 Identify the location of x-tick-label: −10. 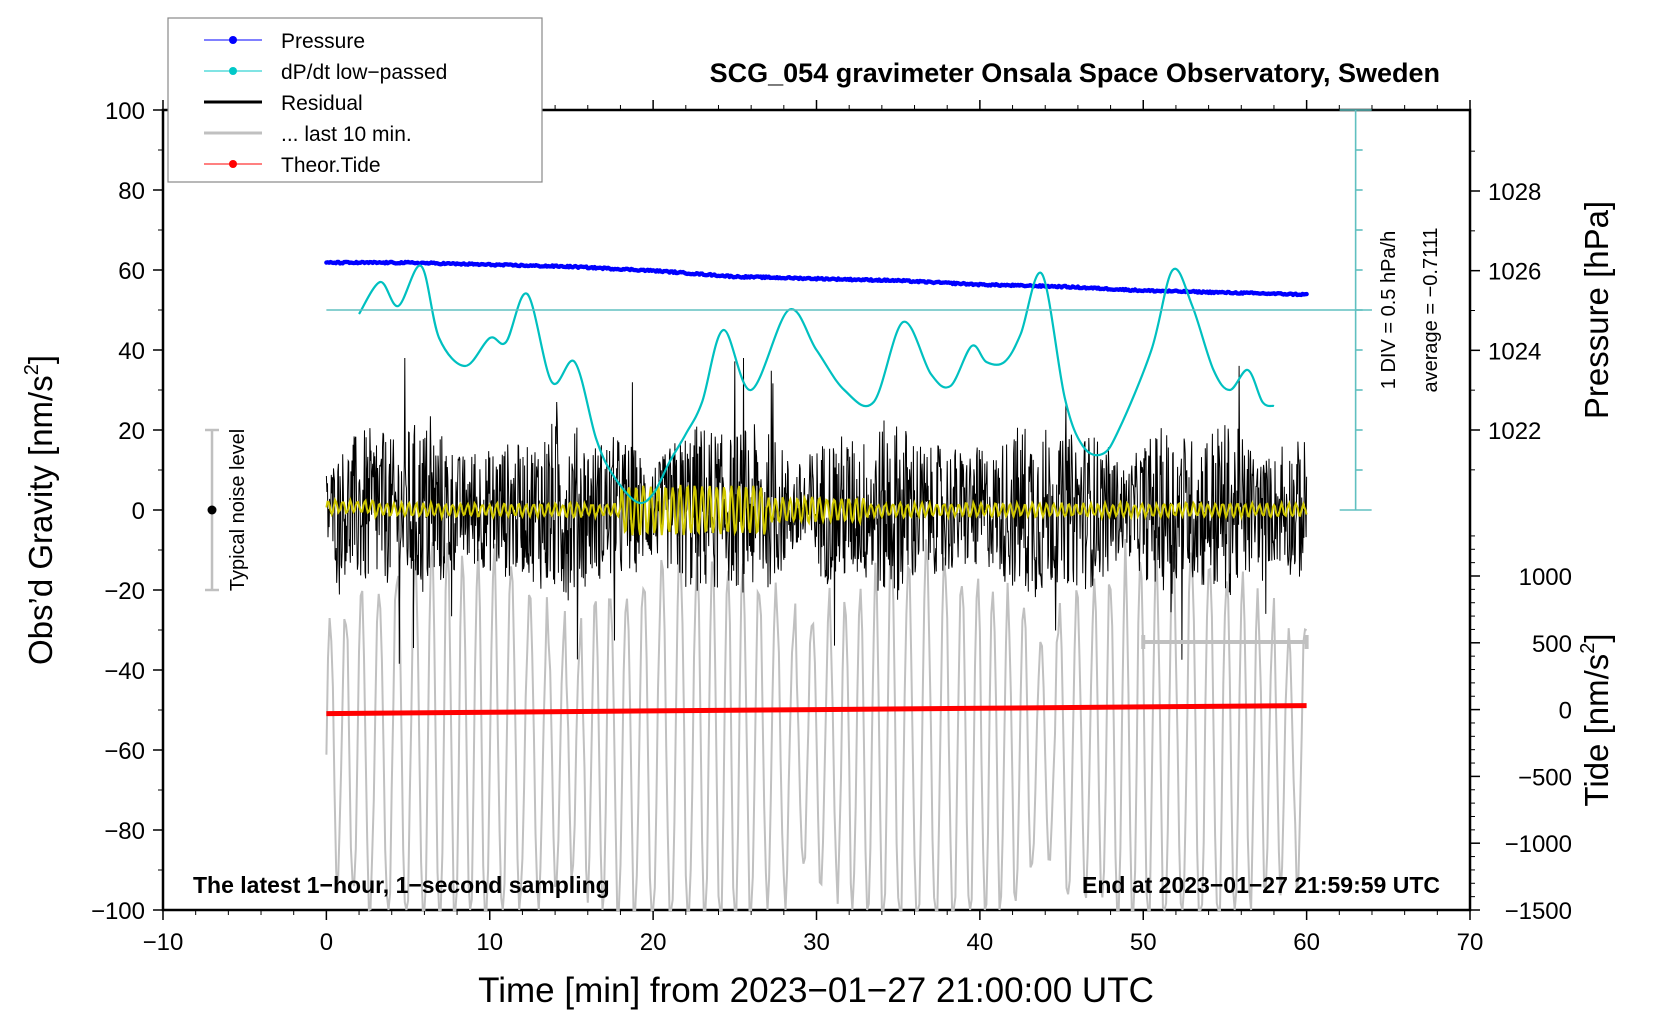
(163, 942).